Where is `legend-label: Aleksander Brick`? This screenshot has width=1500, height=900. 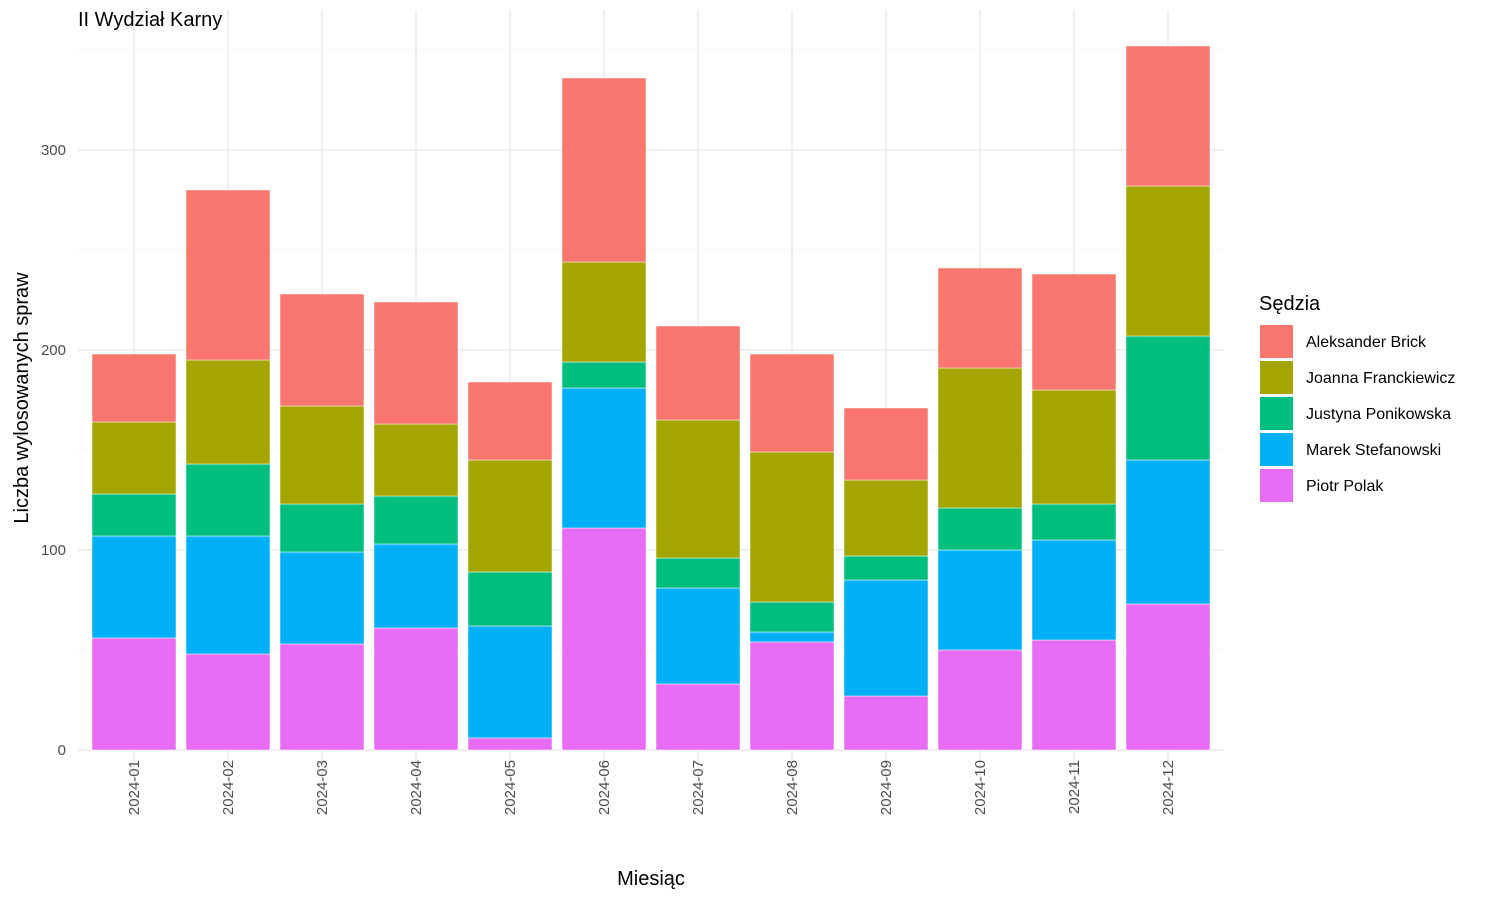
legend-label: Aleksander Brick is located at coordinates (1366, 342).